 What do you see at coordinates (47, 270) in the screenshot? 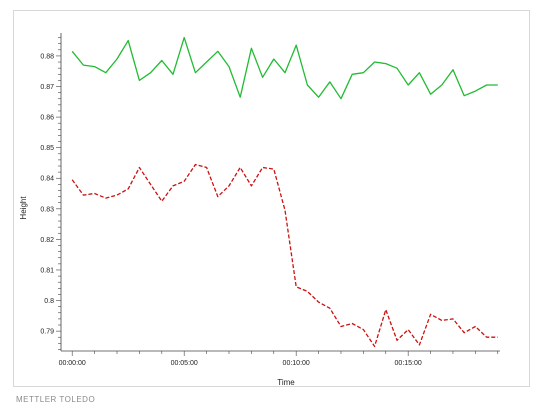
I see `y-tick-label: 0.81` at bounding box center [47, 270].